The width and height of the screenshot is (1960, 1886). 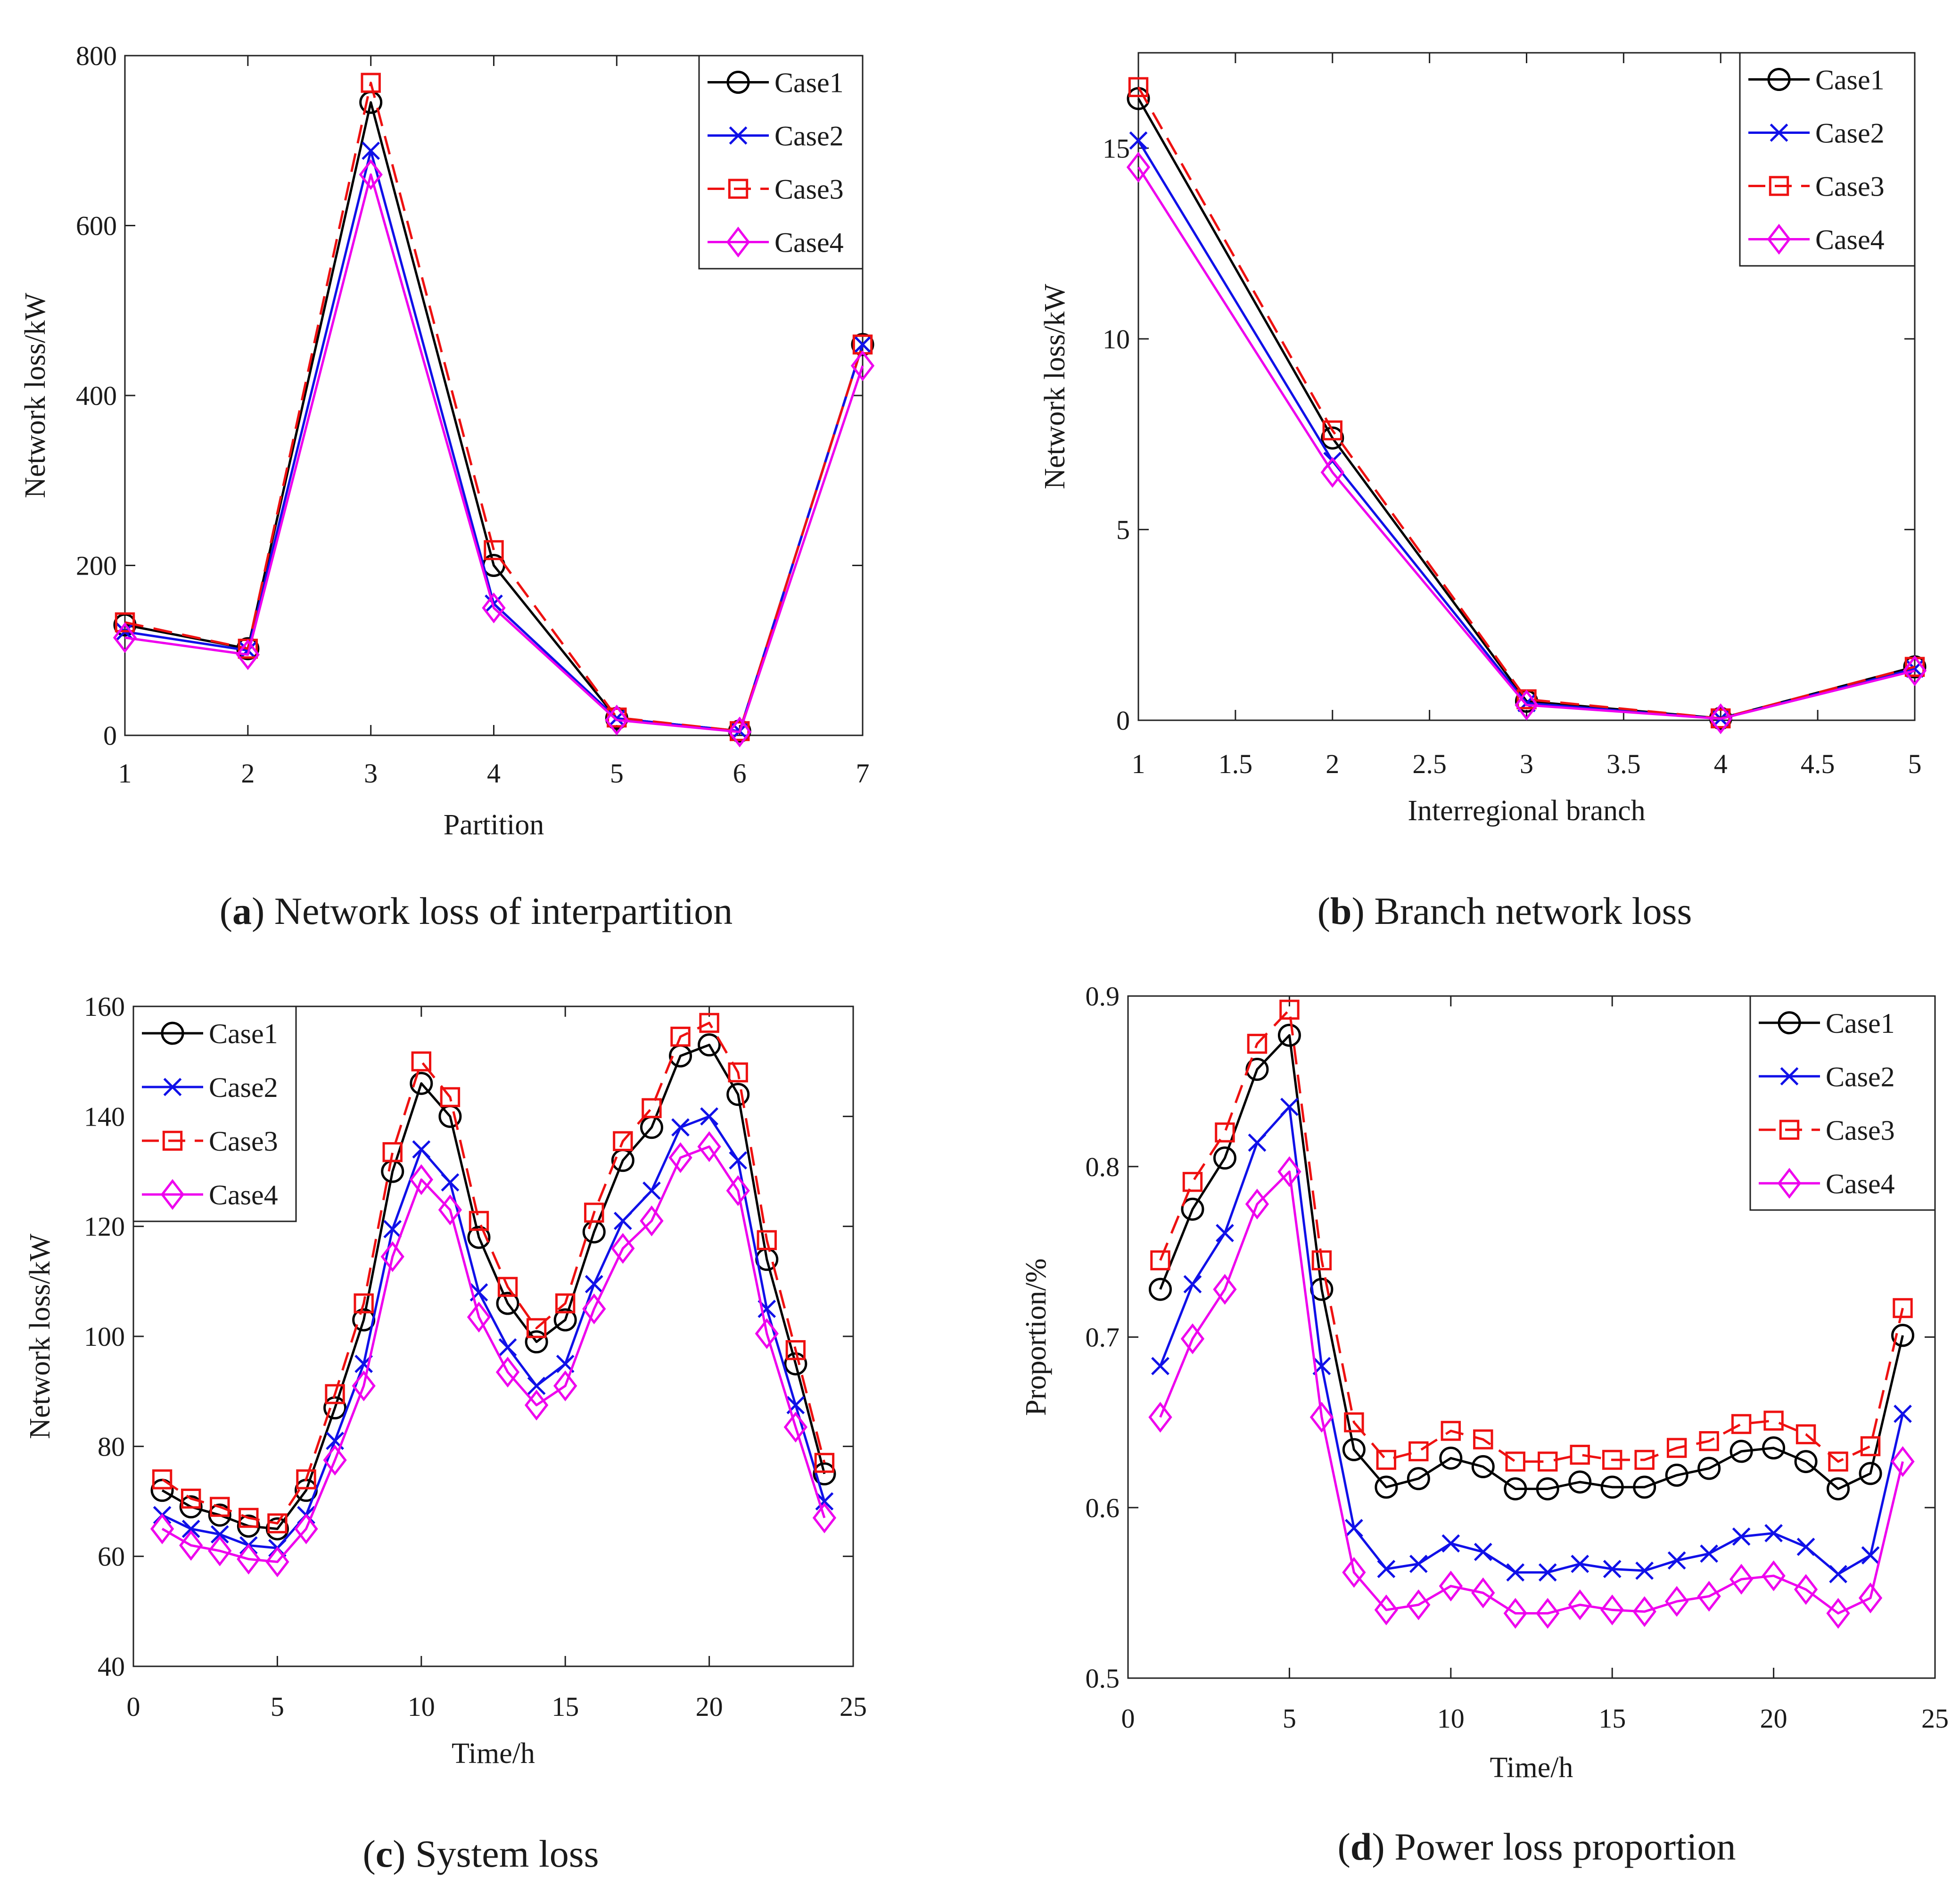 I want to click on panel-d-series-case4, so click(x=1531, y=1392).